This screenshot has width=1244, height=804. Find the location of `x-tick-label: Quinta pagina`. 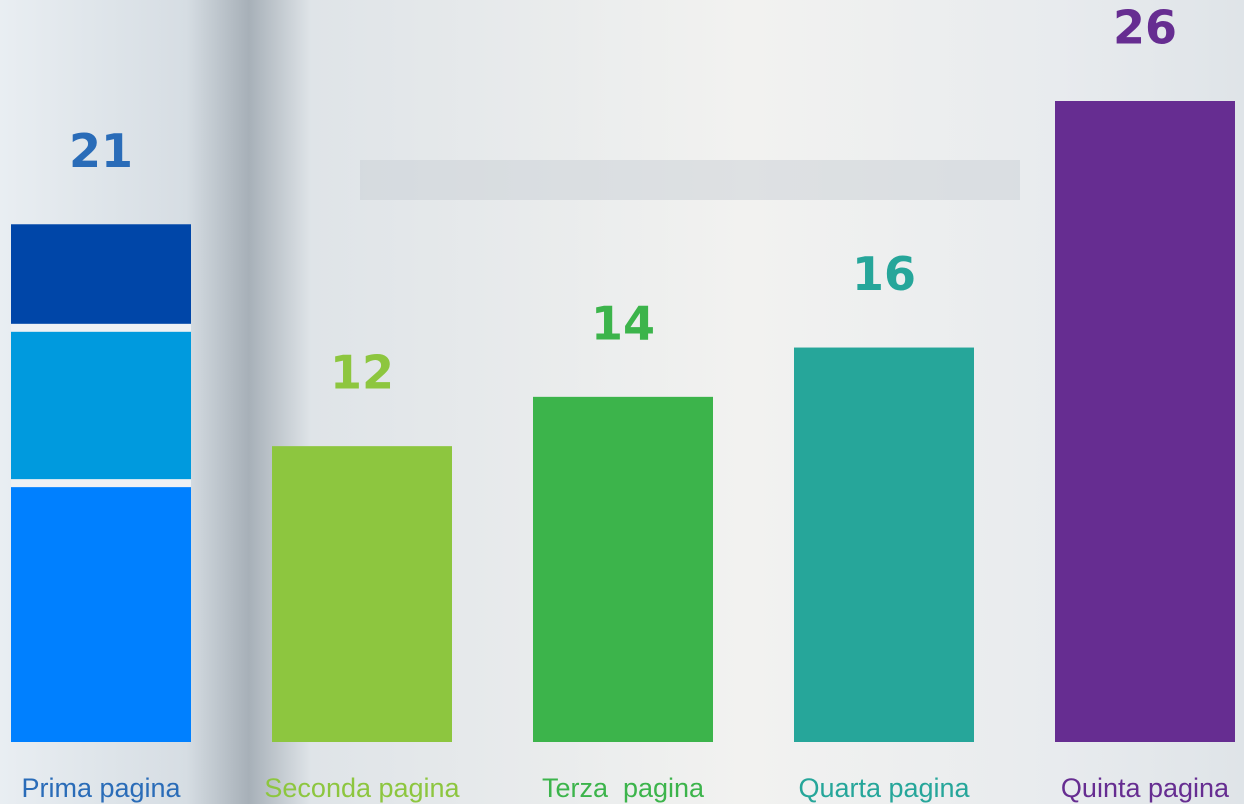

x-tick-label: Quinta pagina is located at coordinates (1145, 788).